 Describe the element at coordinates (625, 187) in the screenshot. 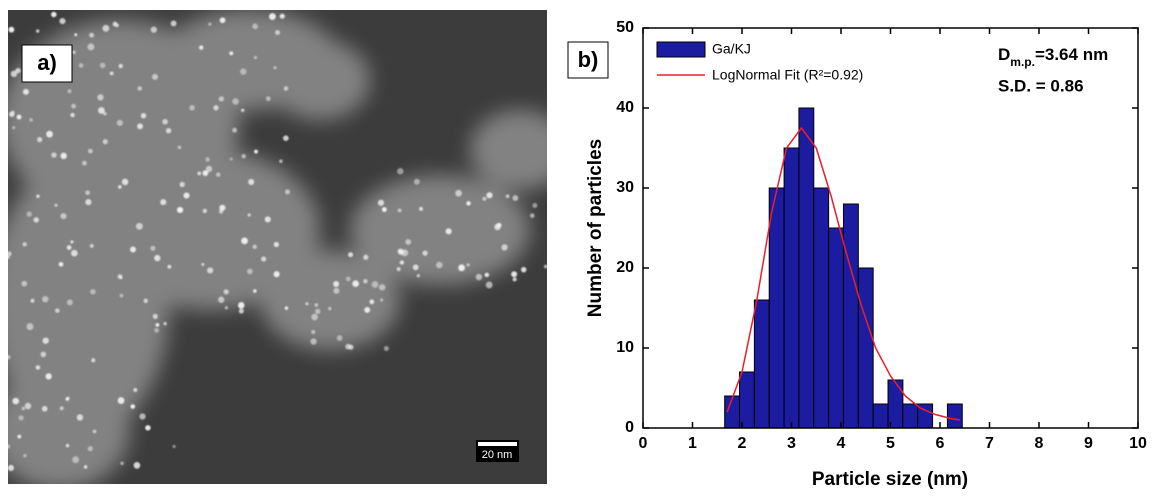

I see `y-tick-label: 30` at that location.